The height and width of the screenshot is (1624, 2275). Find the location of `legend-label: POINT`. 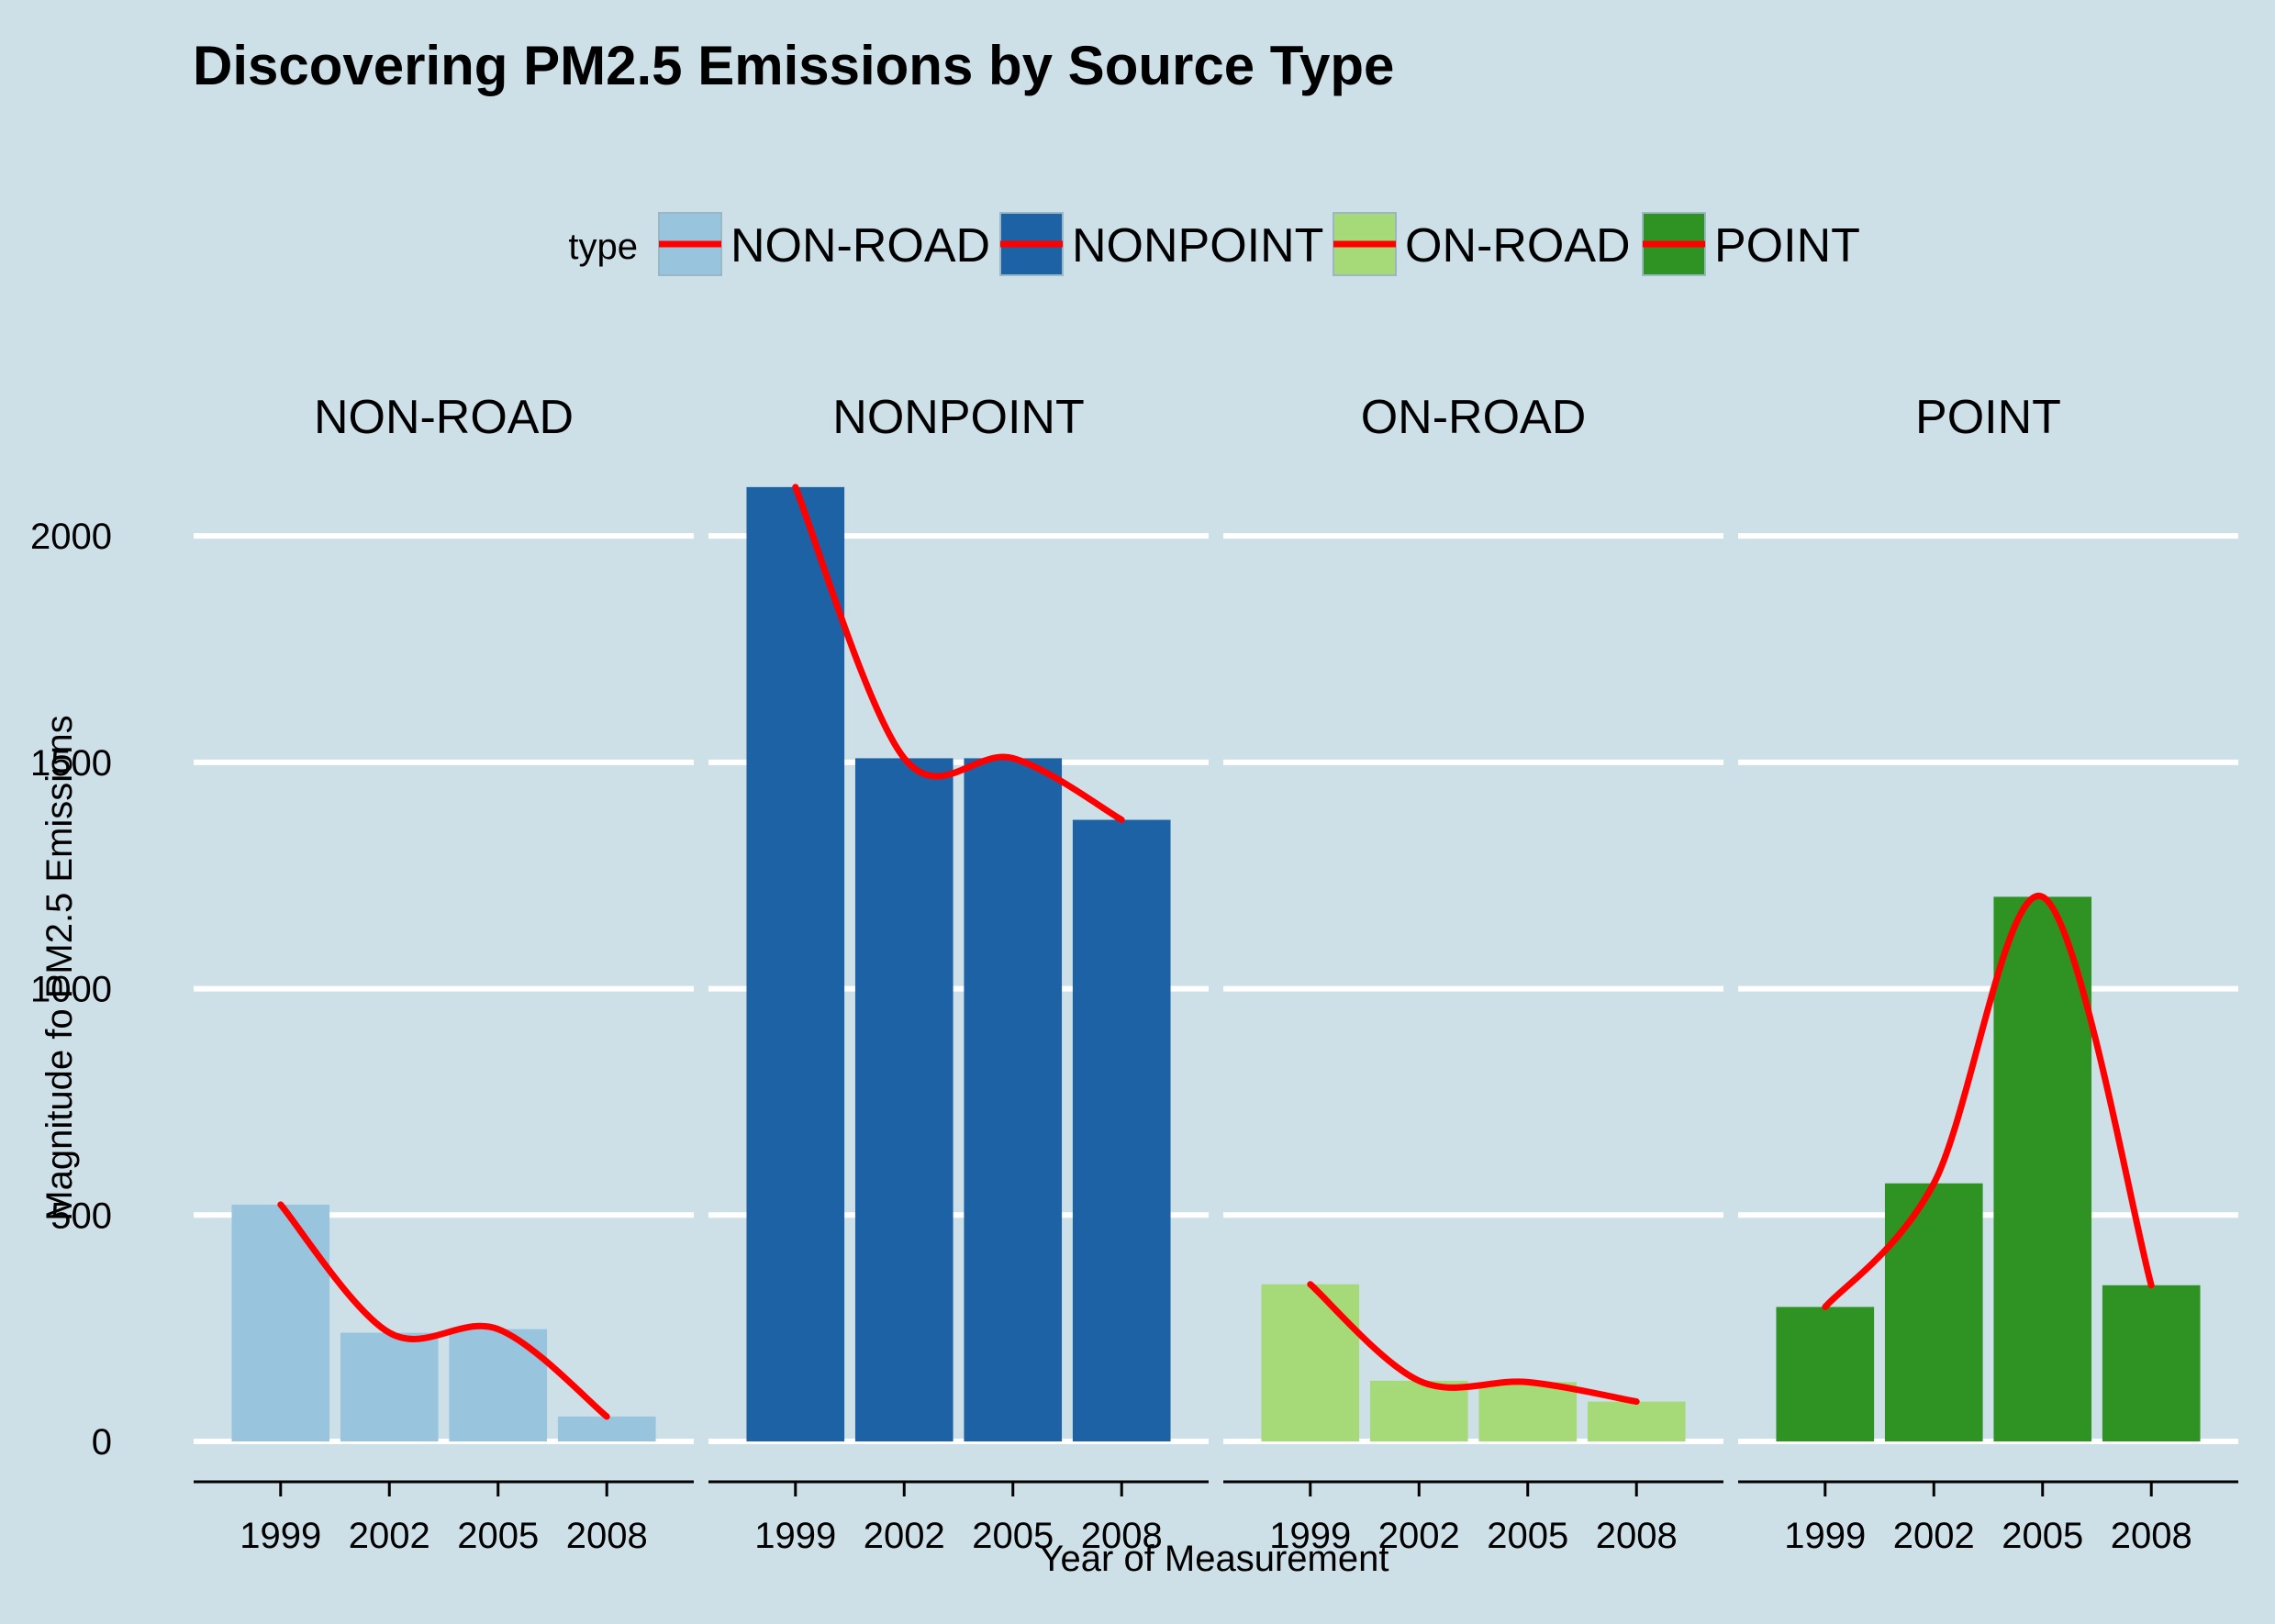

legend-label: POINT is located at coordinates (1787, 246).